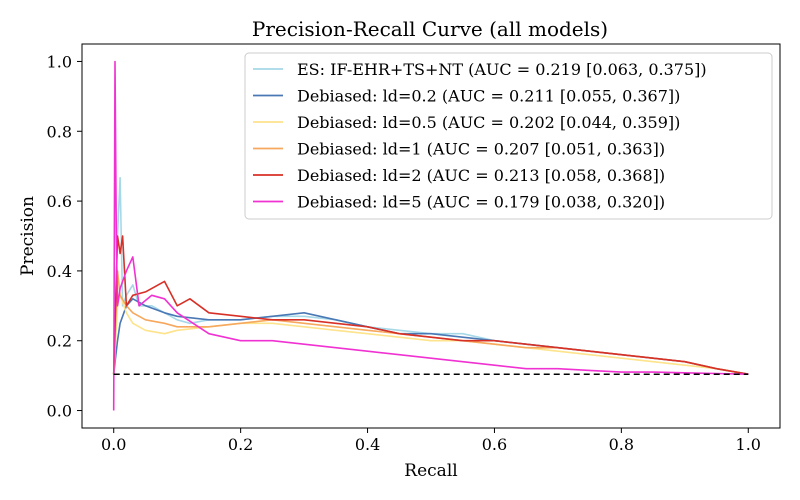 Image resolution: width=800 pixels, height=500 pixels. What do you see at coordinates (367, 444) in the screenshot?
I see `x-tick-label: 0.4` at bounding box center [367, 444].